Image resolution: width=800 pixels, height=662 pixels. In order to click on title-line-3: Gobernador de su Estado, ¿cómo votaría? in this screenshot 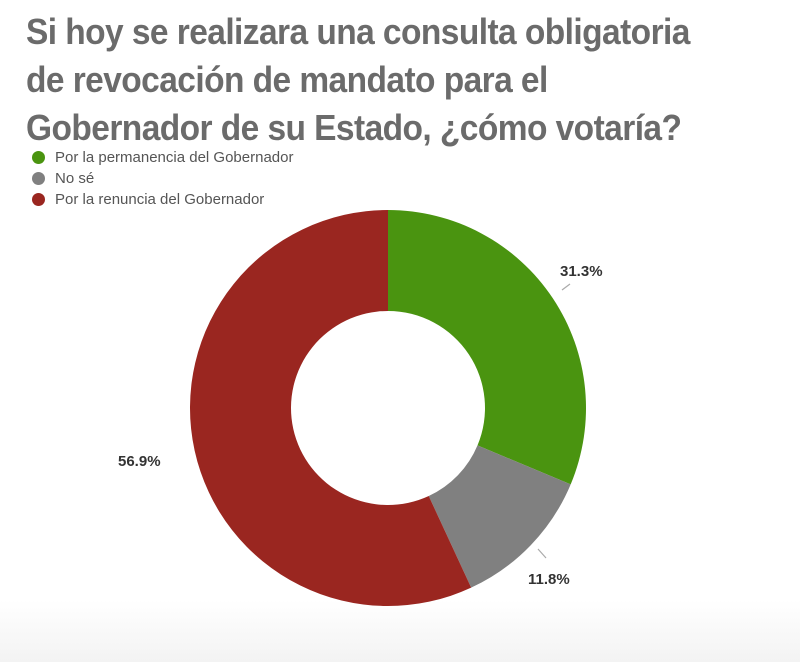, I will do `click(354, 127)`.